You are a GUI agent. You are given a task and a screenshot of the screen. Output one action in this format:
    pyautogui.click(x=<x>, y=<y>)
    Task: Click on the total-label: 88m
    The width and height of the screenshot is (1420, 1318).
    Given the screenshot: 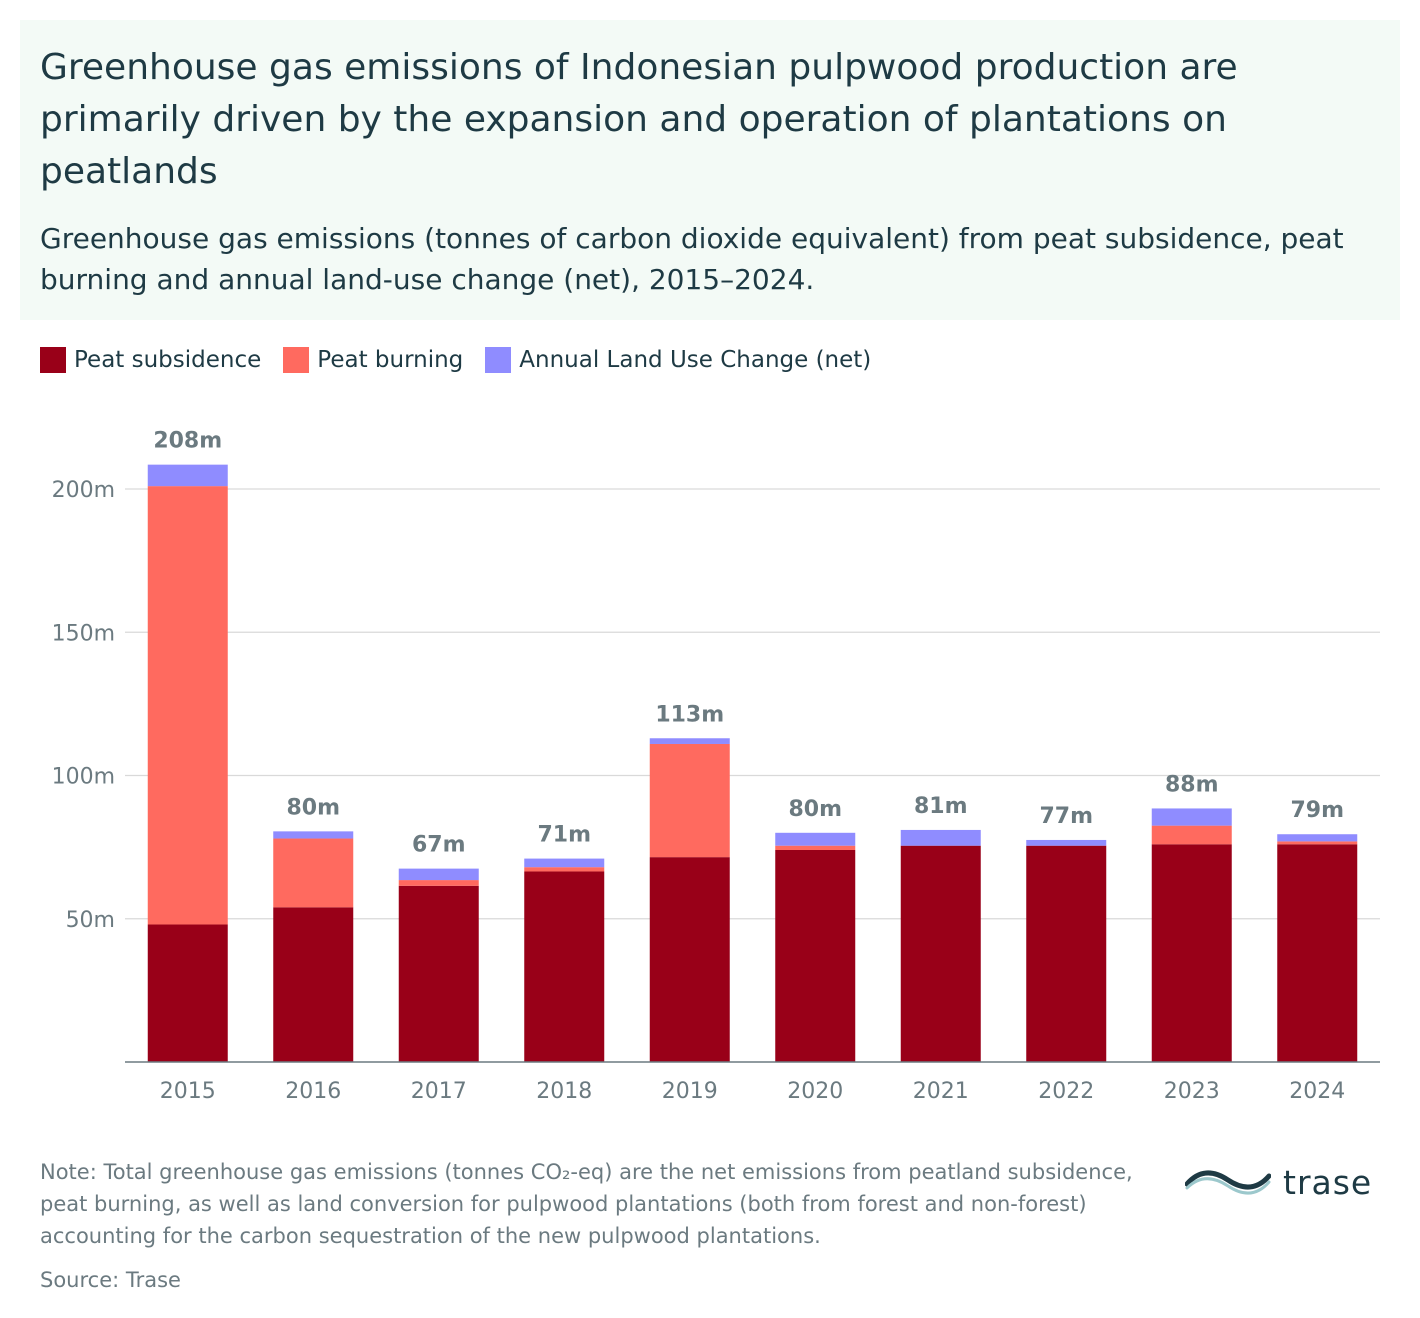 What is the action you would take?
    pyautogui.click(x=1192, y=784)
    